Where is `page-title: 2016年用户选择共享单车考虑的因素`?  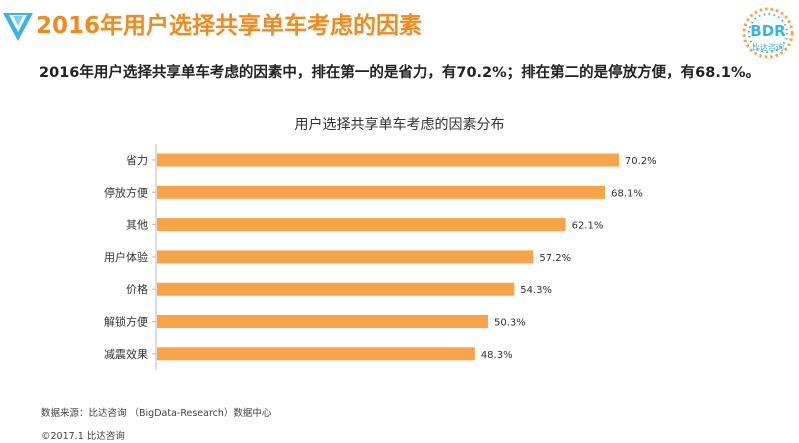
page-title: 2016年用户选择共享单车考虑的因素 is located at coordinates (229, 26).